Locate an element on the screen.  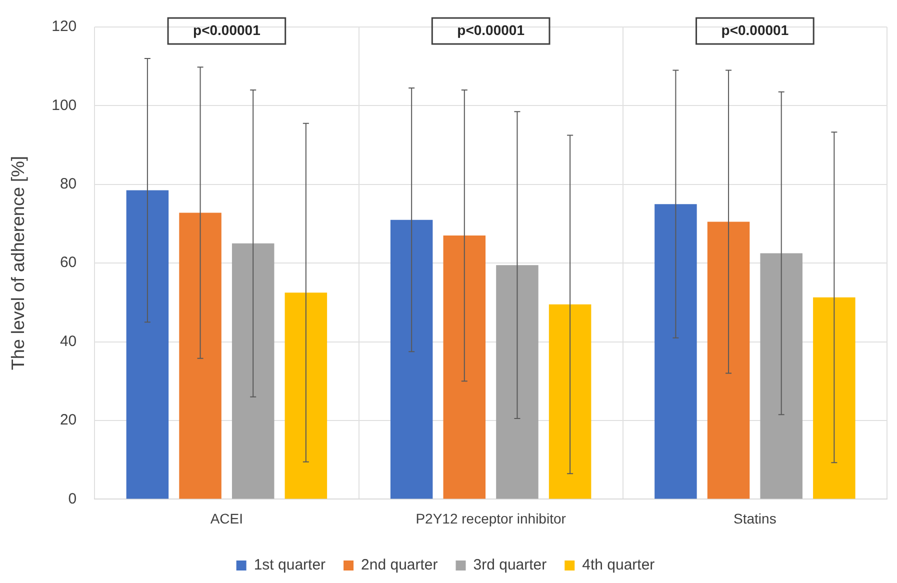
legend-label: 3rd quarter is located at coordinates (510, 565).